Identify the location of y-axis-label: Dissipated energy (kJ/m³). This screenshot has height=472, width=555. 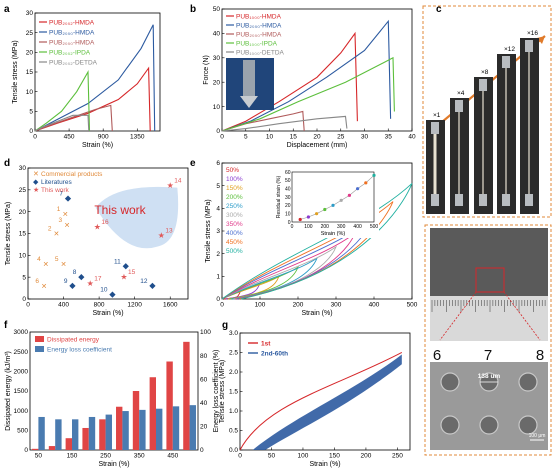
(8, 391).